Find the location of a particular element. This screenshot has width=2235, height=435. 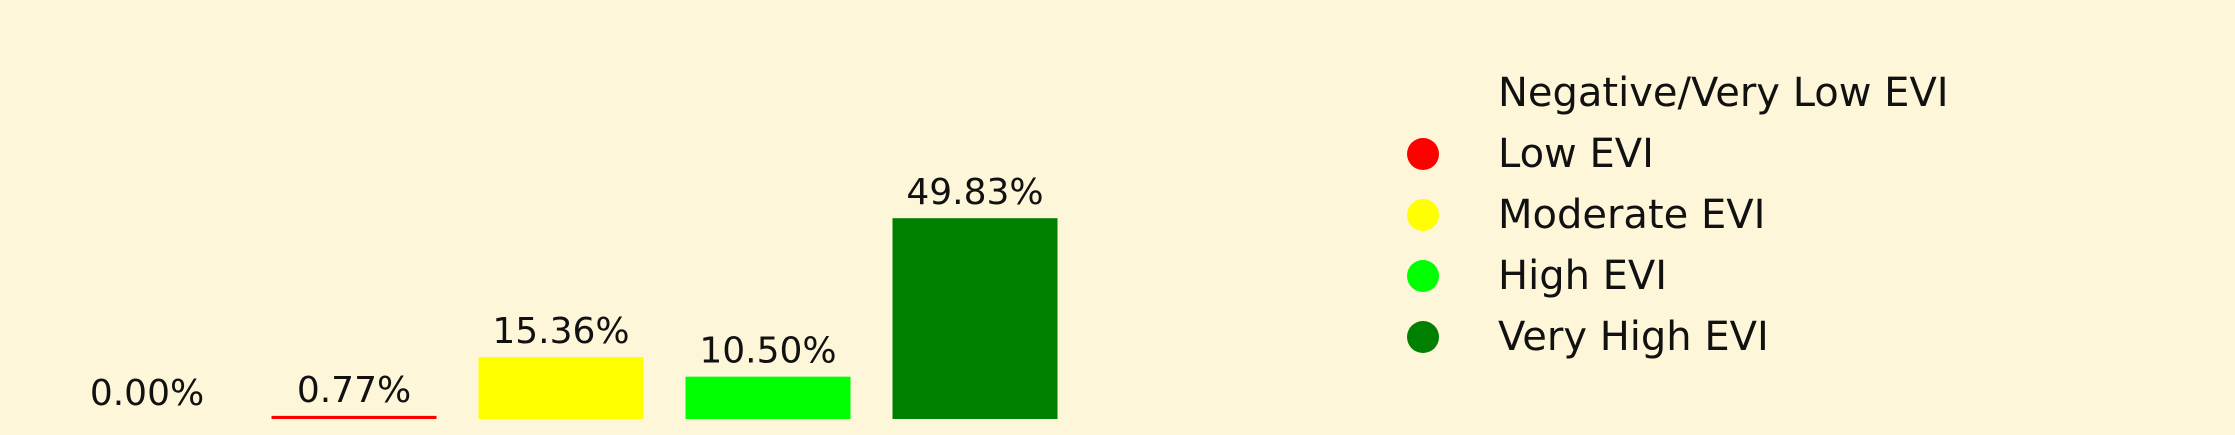

legend-marker-moderate is located at coordinates (1423, 215).